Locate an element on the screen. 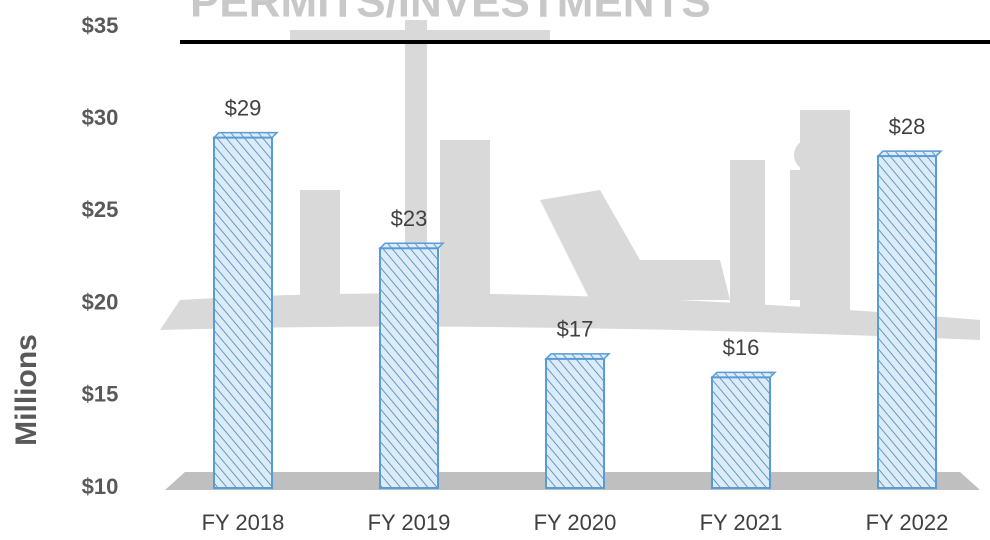 The width and height of the screenshot is (990, 540). y-tick-label: $20 is located at coordinates (100, 301).